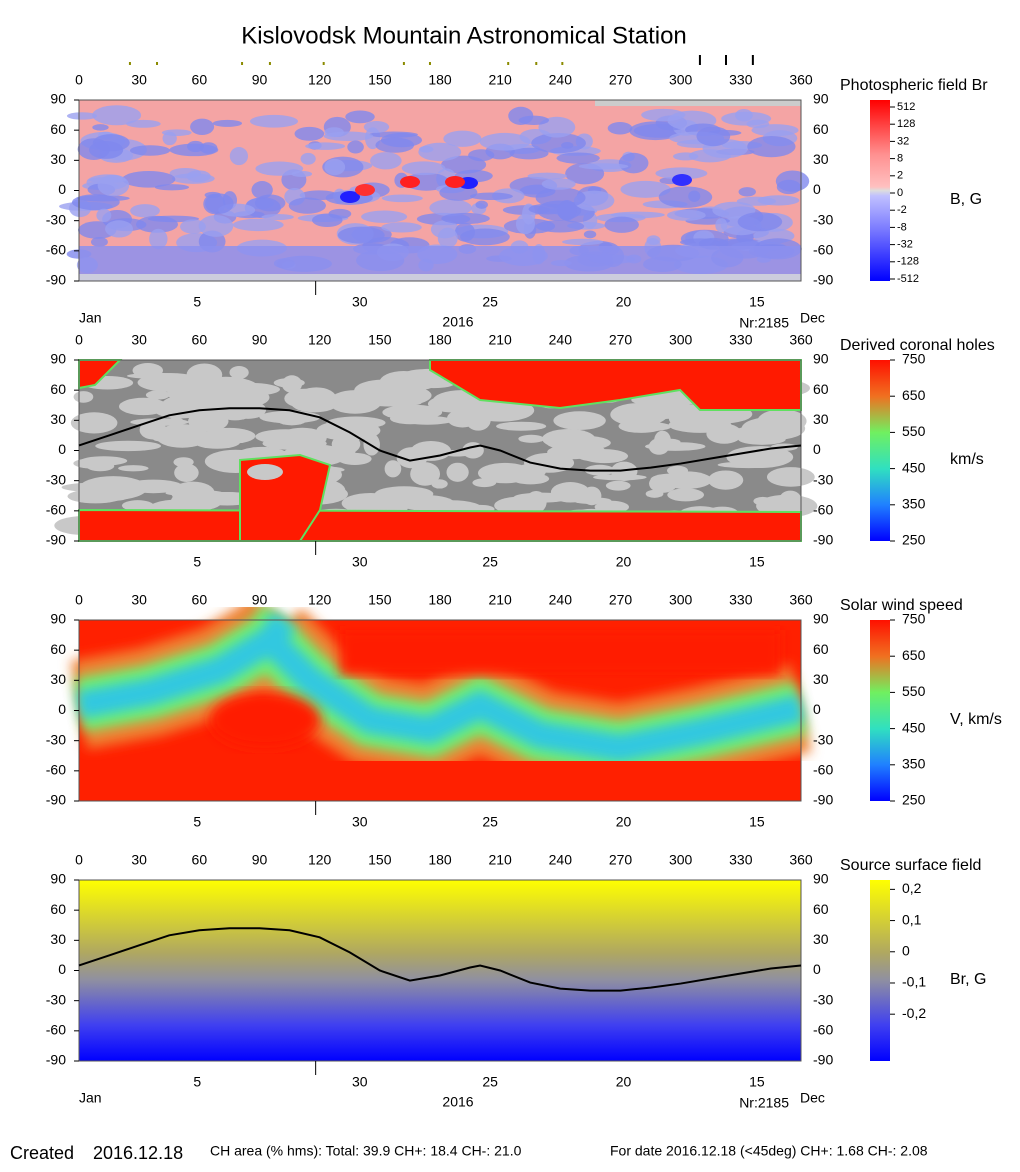 Image resolution: width=1020 pixels, height=1172 pixels. I want to click on date-start: Jan, so click(90, 318).